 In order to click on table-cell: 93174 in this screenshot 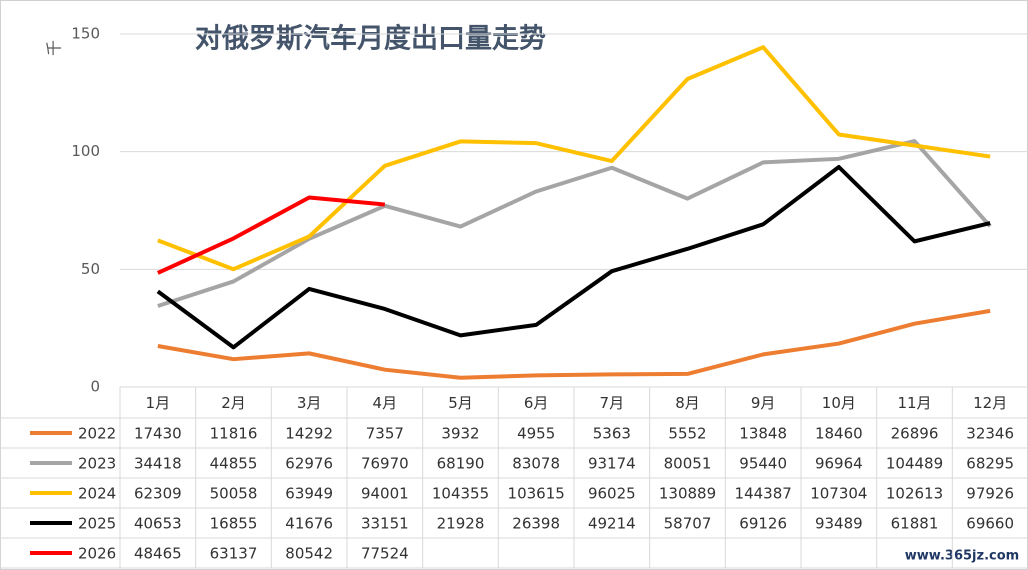, I will do `click(612, 464)`.